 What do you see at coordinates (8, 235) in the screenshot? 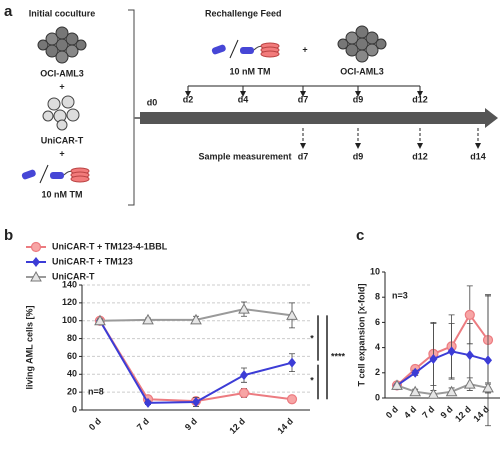
I see `panel-label: b` at bounding box center [8, 235].